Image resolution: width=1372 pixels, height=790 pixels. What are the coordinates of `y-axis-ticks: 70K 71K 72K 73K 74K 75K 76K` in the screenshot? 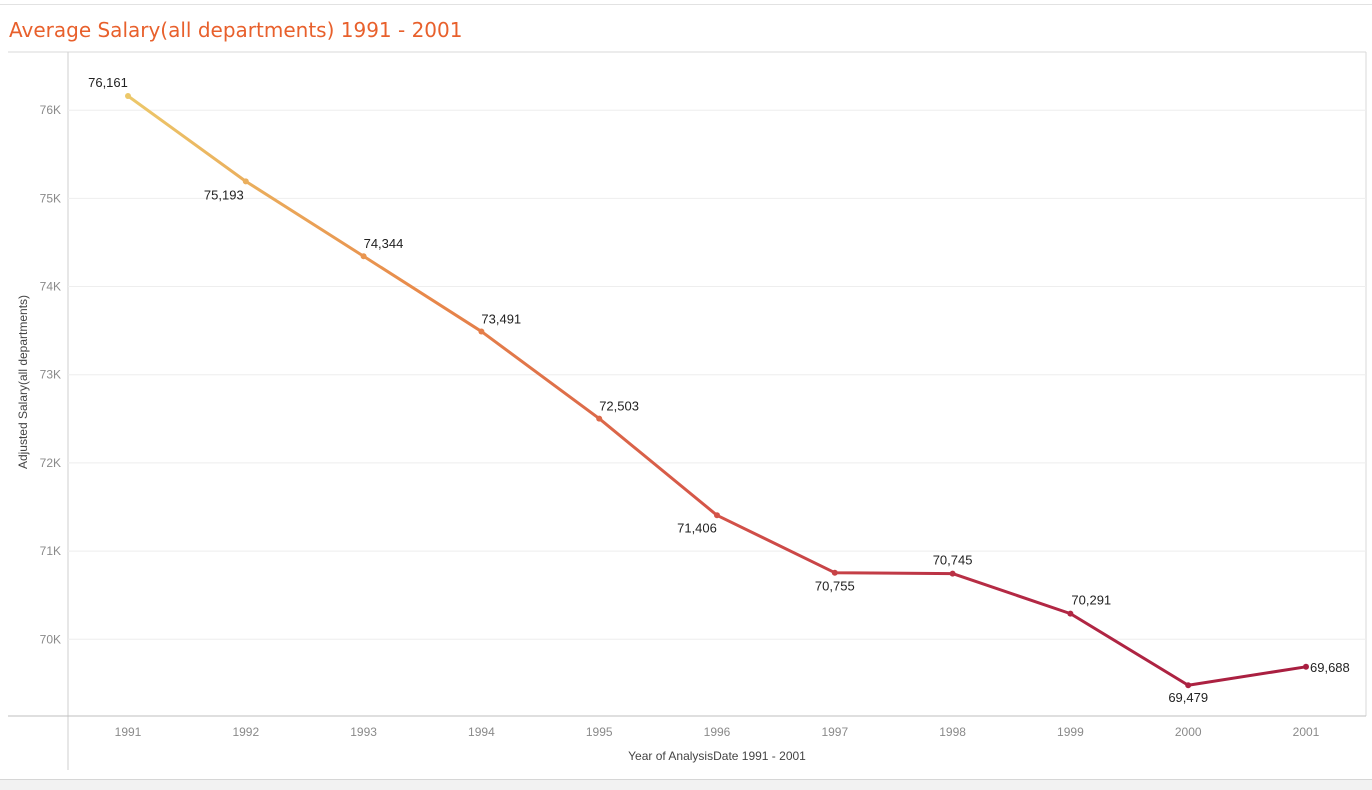 It's located at (50, 374).